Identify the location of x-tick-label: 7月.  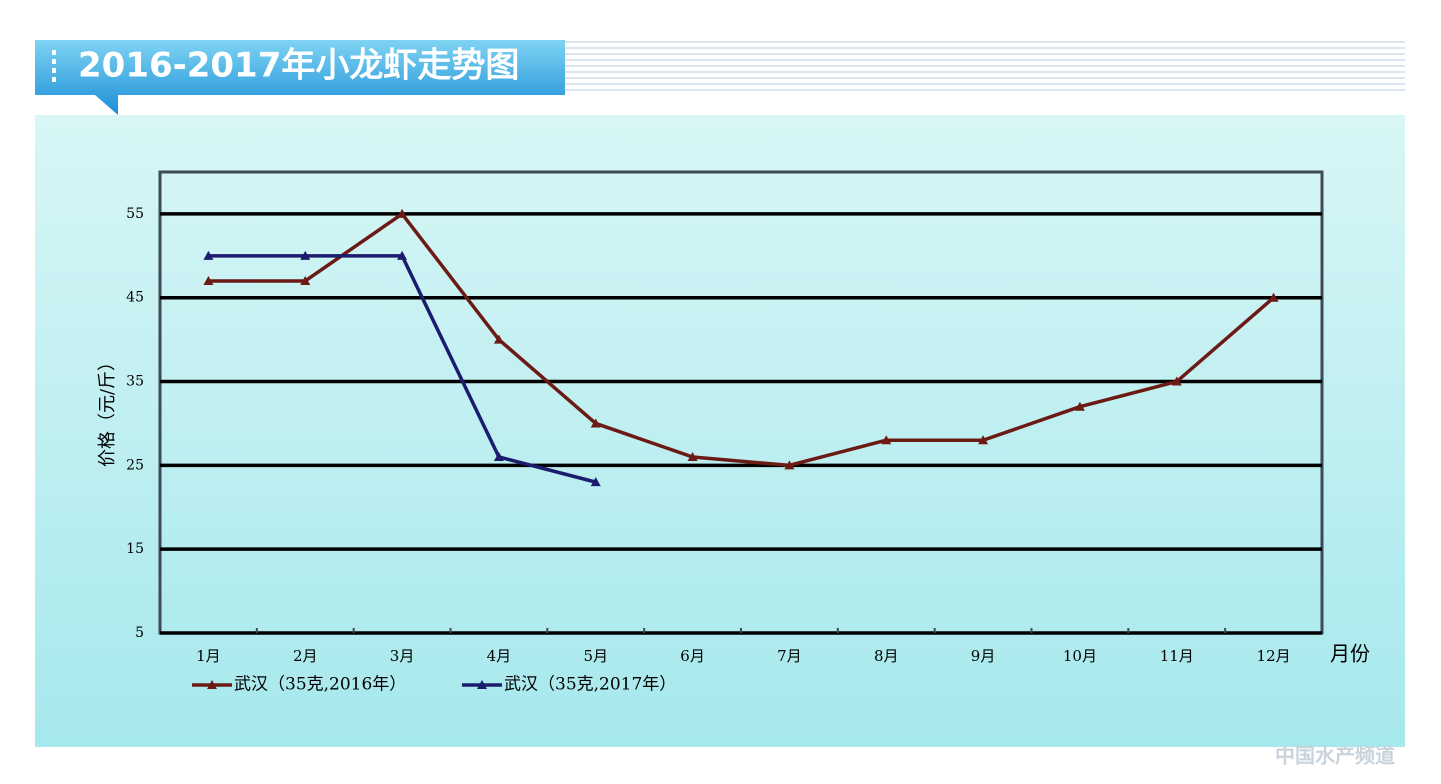
(789, 656).